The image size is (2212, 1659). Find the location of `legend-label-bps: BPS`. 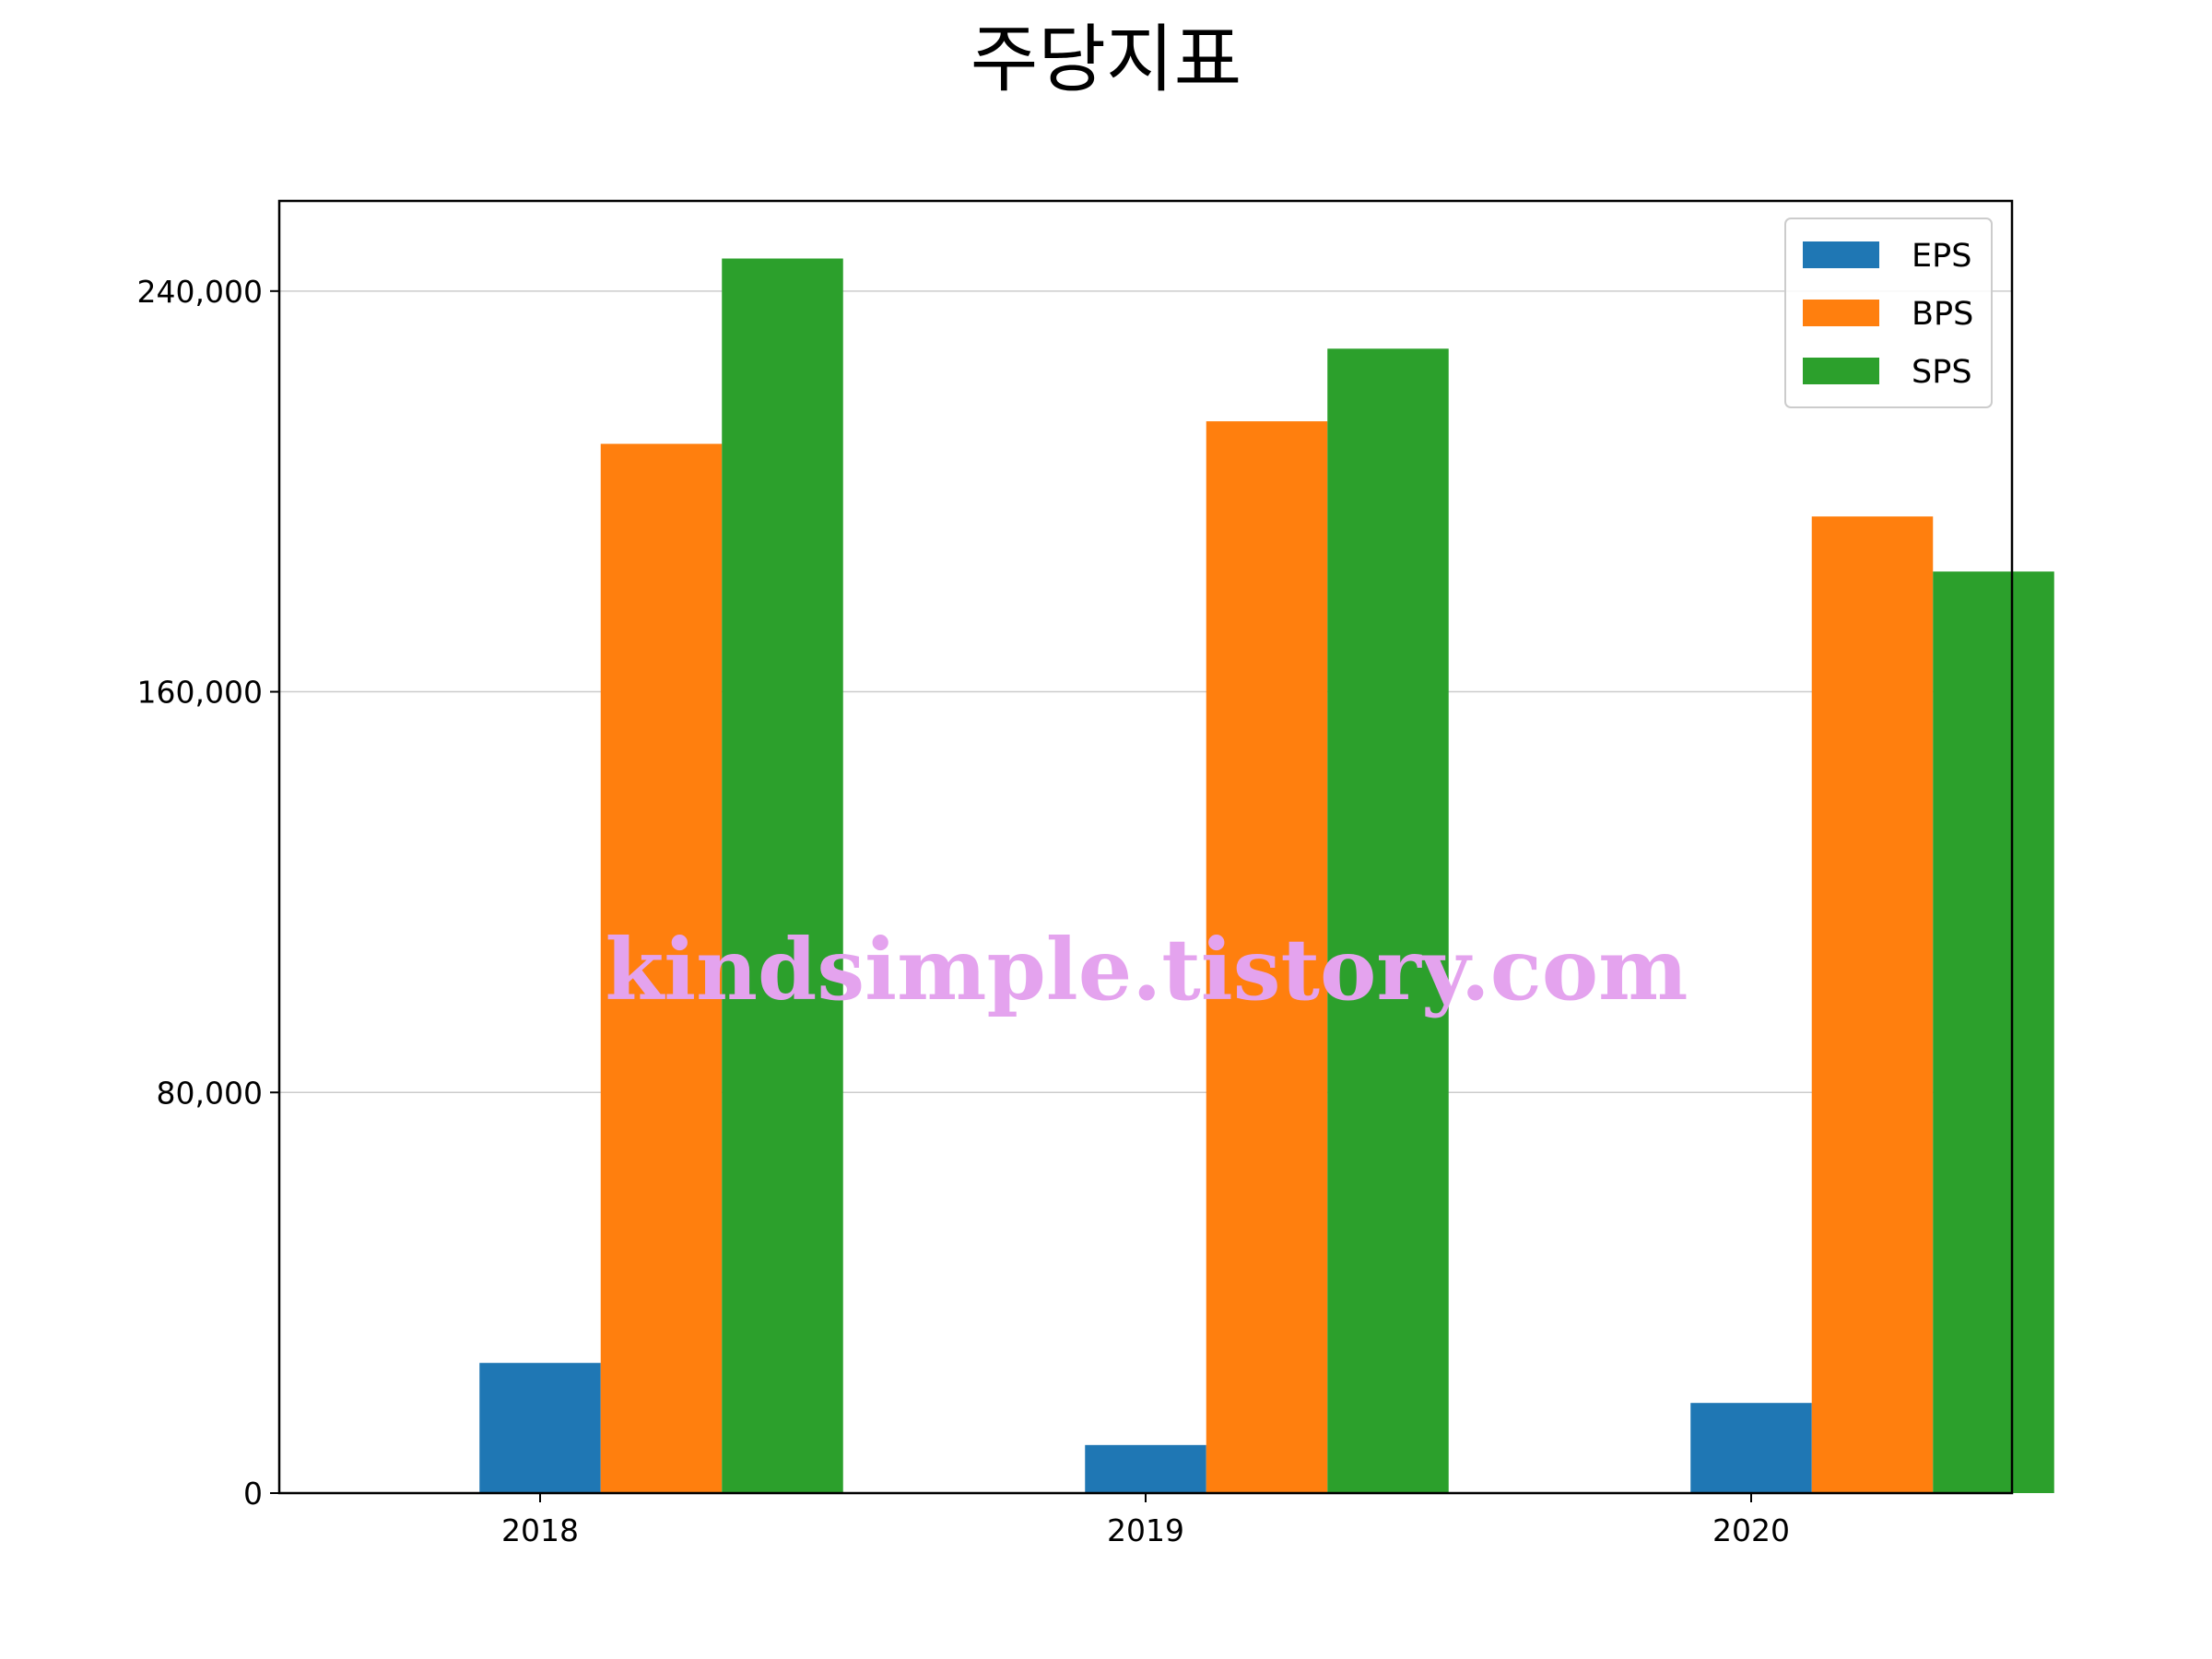

legend-label-bps: BPS is located at coordinates (1942, 314).